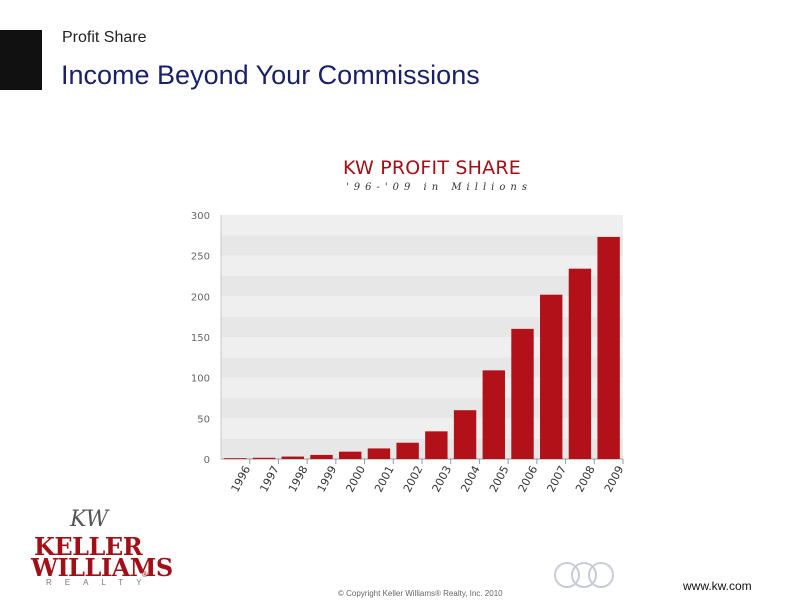 The image size is (792, 612). What do you see at coordinates (264, 458) in the screenshot?
I see `bar-1997` at bounding box center [264, 458].